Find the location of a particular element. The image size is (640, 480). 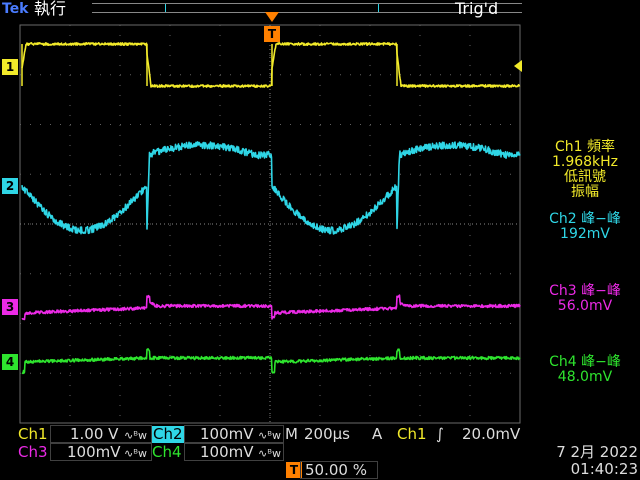

ch4-scale: 100mV is located at coordinates (227, 452).